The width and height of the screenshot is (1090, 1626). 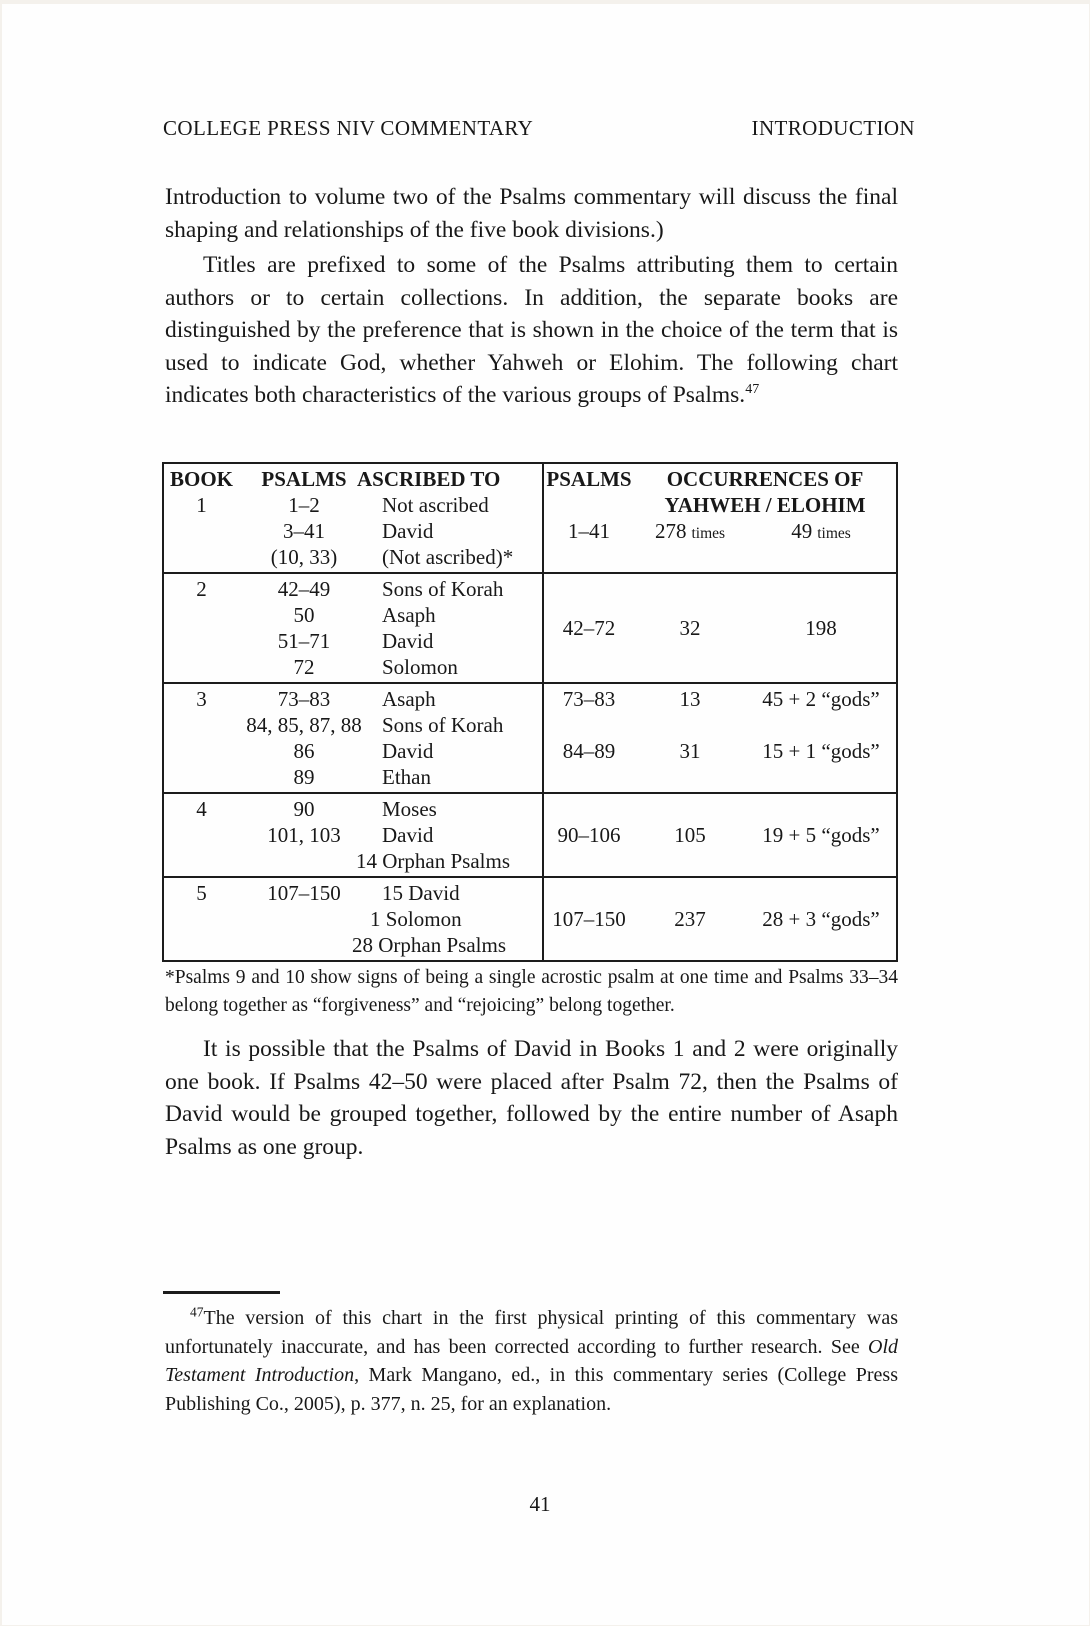 What do you see at coordinates (416, 919) in the screenshot?
I see `cell-ascribed: 1 Solomon` at bounding box center [416, 919].